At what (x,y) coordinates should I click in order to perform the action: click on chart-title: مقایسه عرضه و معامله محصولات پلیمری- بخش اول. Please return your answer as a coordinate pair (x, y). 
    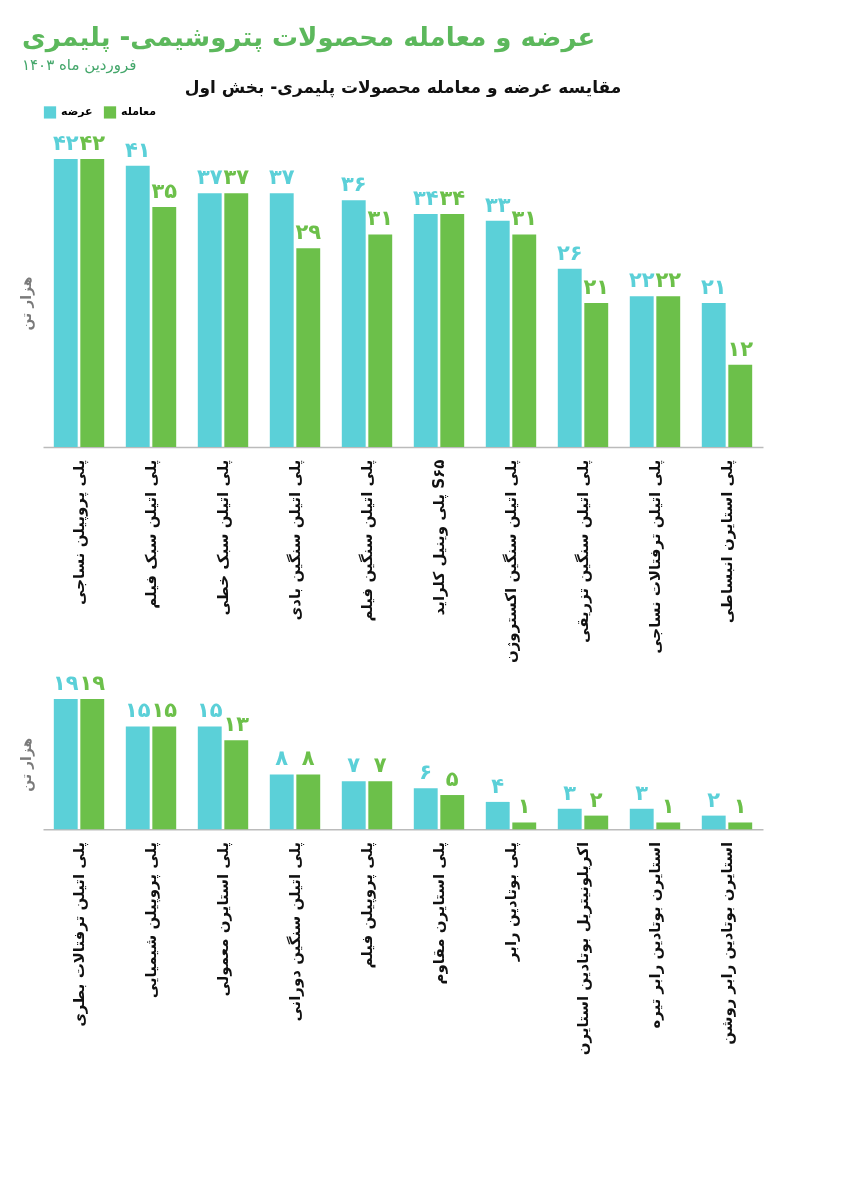
    Looking at the image, I should click on (403, 87).